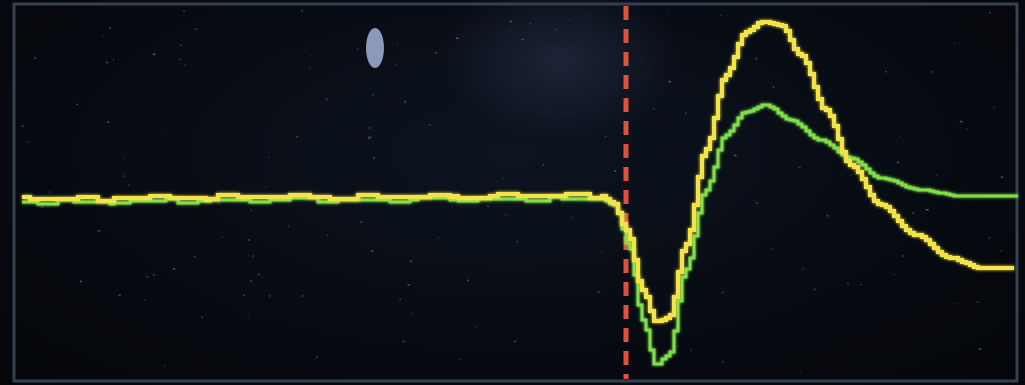 Image resolution: width=1025 pixels, height=385 pixels. Describe the element at coordinates (560, 70) in the screenshot. I see `reflection-glare` at that location.